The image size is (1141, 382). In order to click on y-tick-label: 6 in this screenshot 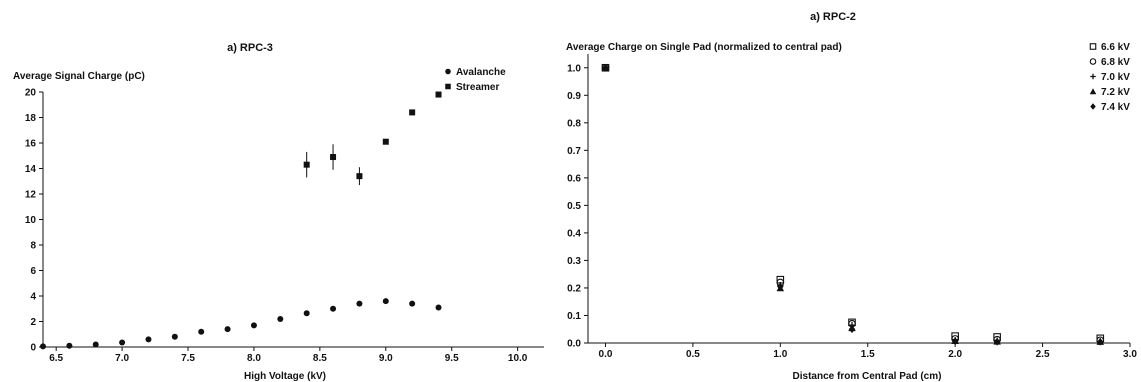, I will do `click(33, 271)`.